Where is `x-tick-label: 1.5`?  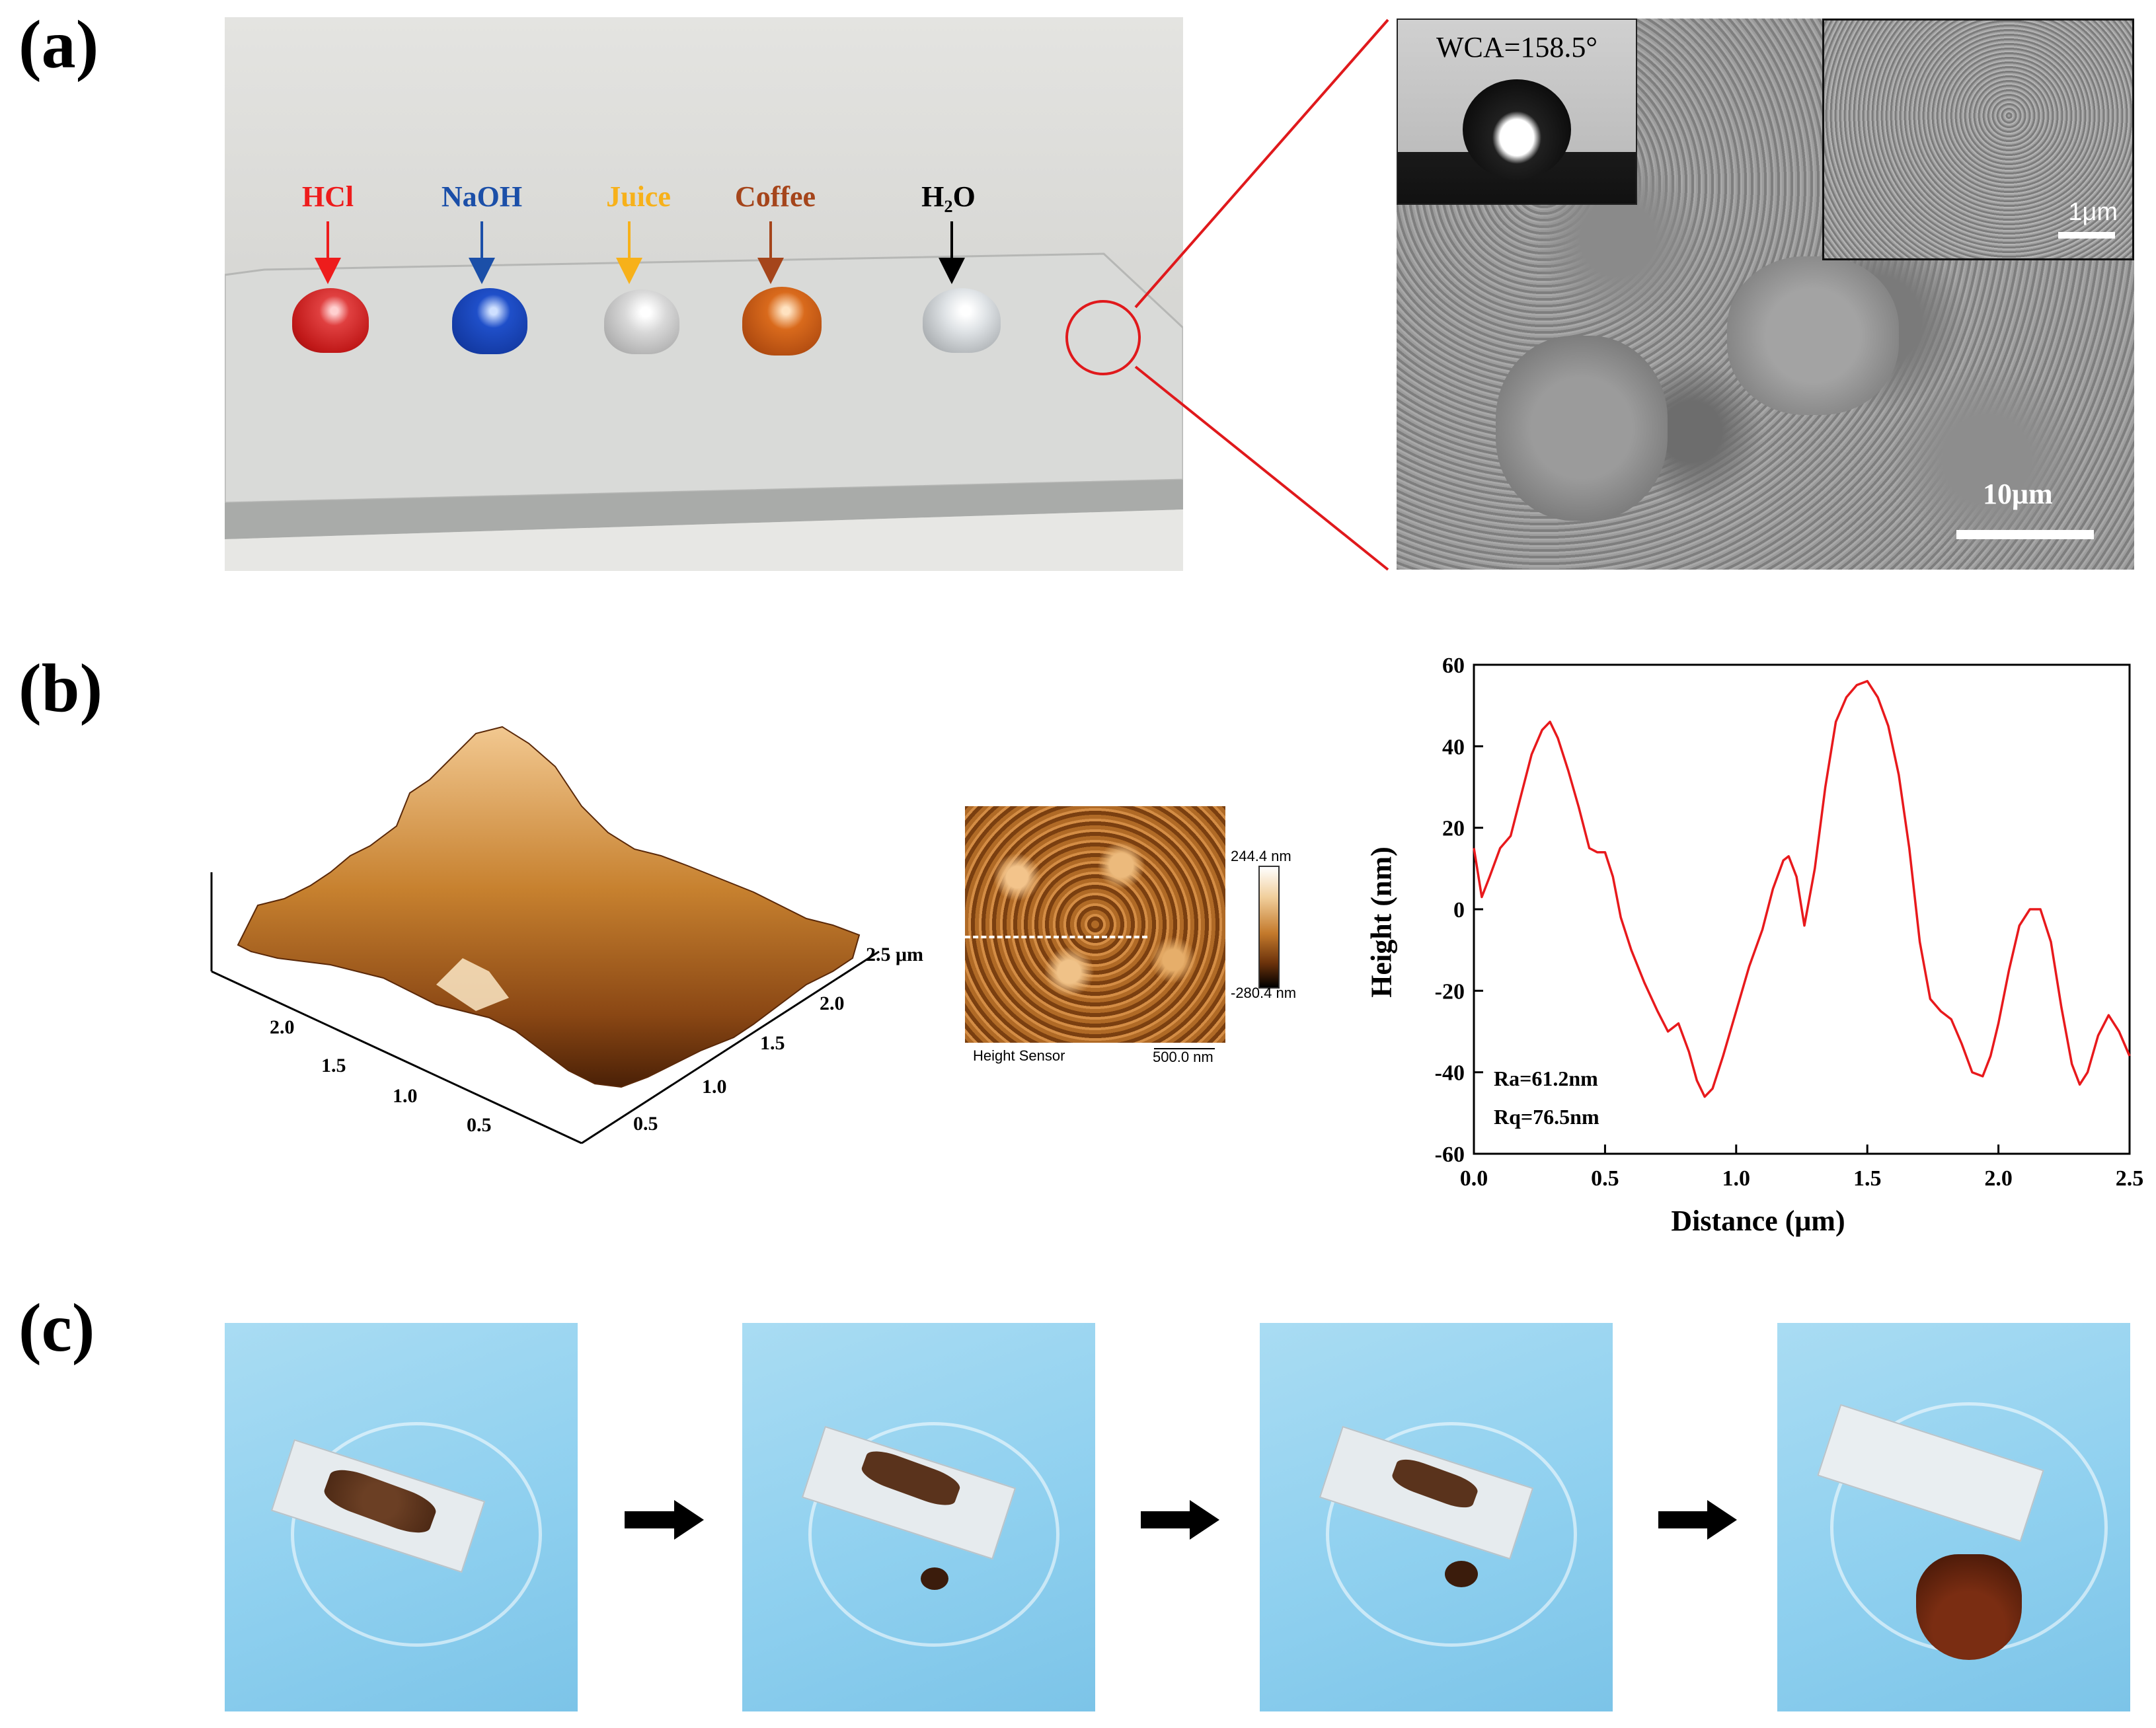
x-tick-label: 1.5 is located at coordinates (1867, 1178).